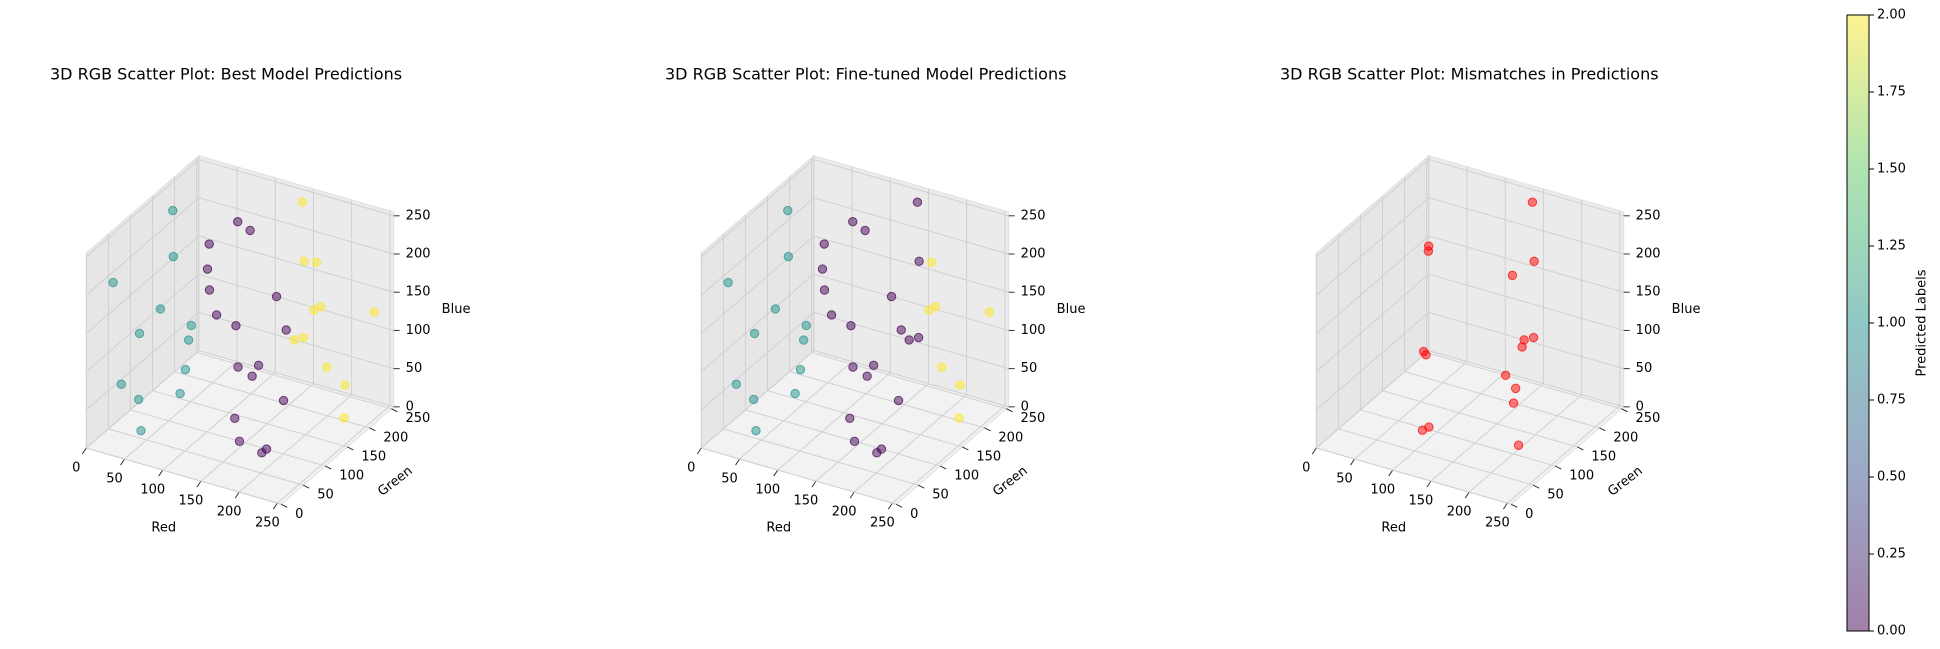  I want to click on x-tick-label: 200, so click(844, 512).